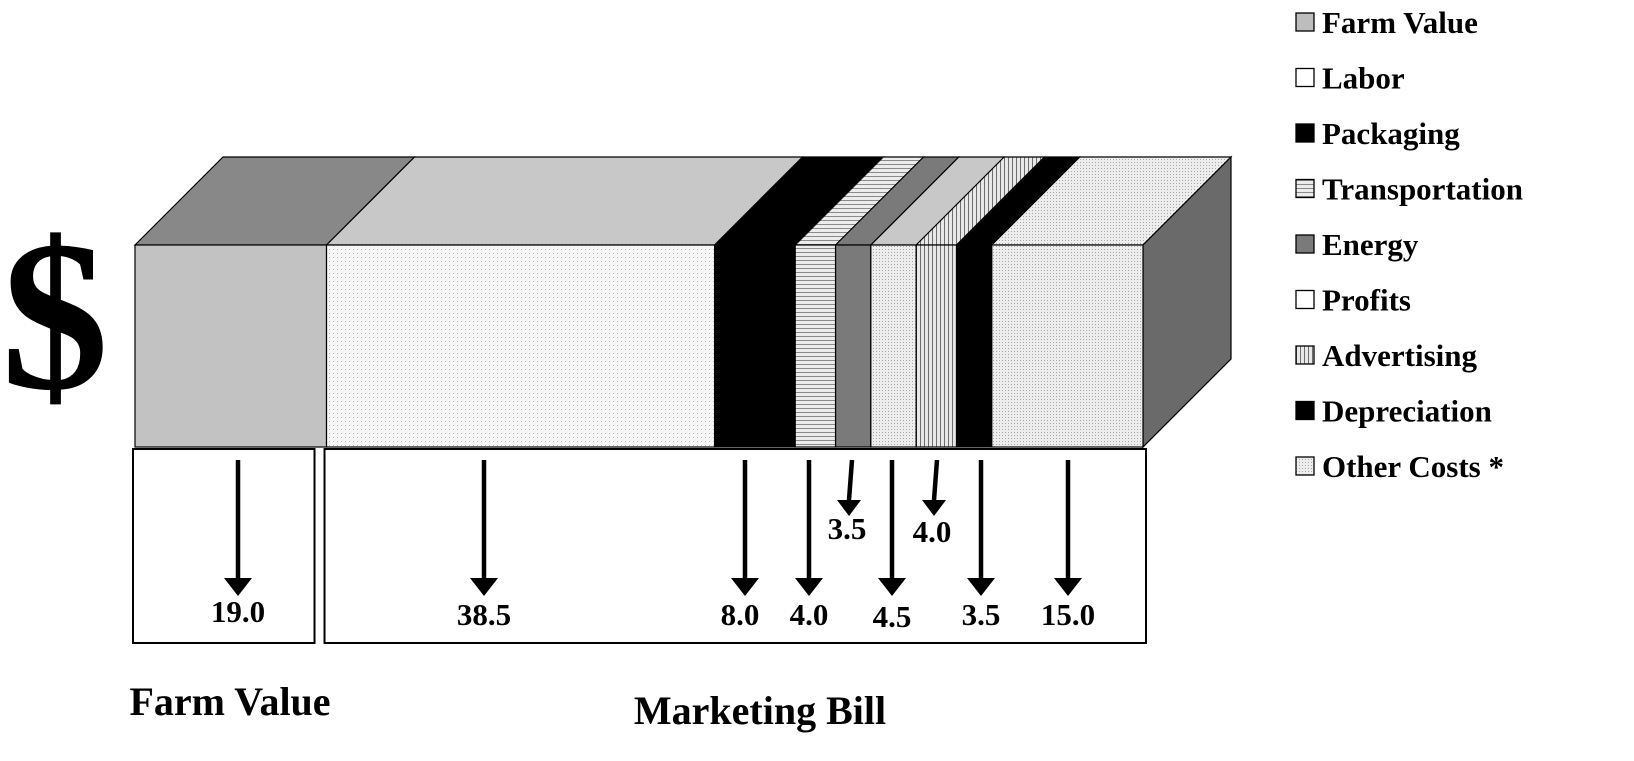 Image resolution: width=1634 pixels, height=761 pixels. I want to click on legend-item-other-costs: Other Costs *, so click(1399, 466).